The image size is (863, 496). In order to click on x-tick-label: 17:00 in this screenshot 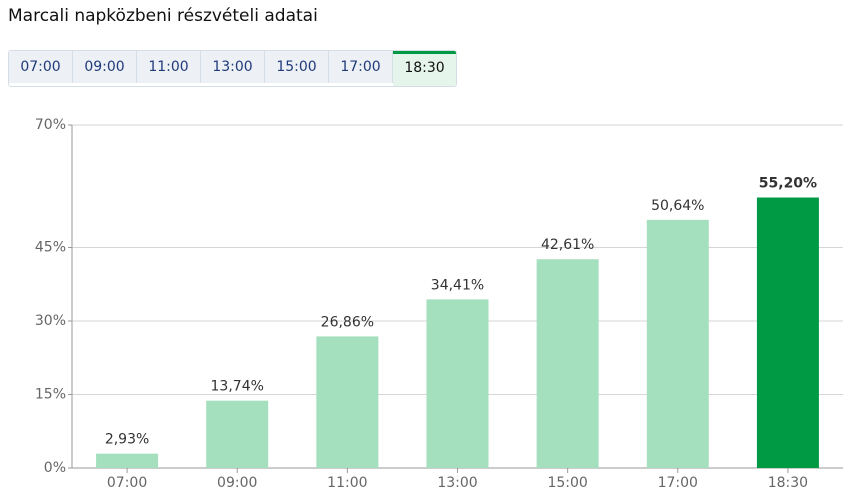, I will do `click(678, 483)`.